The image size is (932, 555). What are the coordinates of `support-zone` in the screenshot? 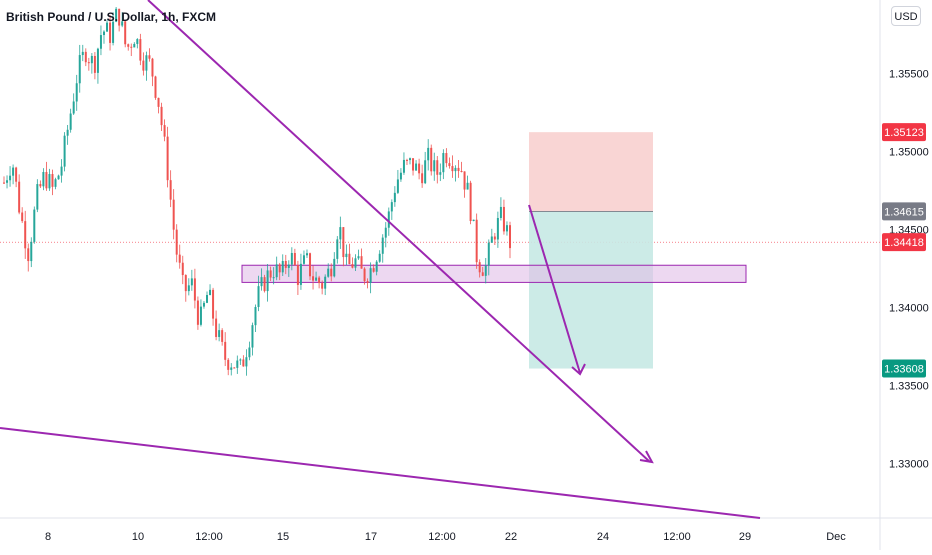 It's located at (494, 273).